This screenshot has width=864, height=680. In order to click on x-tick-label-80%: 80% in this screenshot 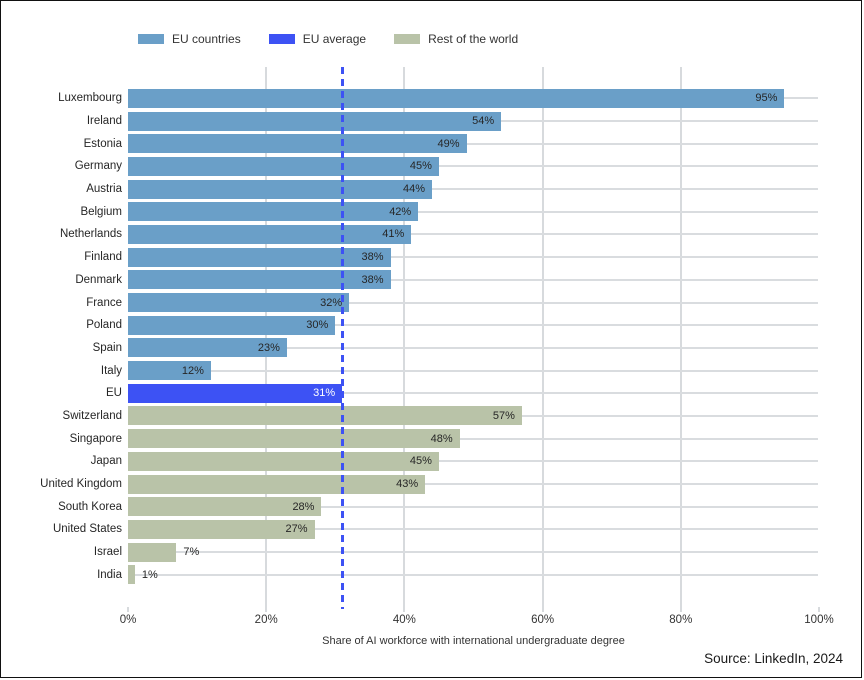, I will do `click(681, 620)`.